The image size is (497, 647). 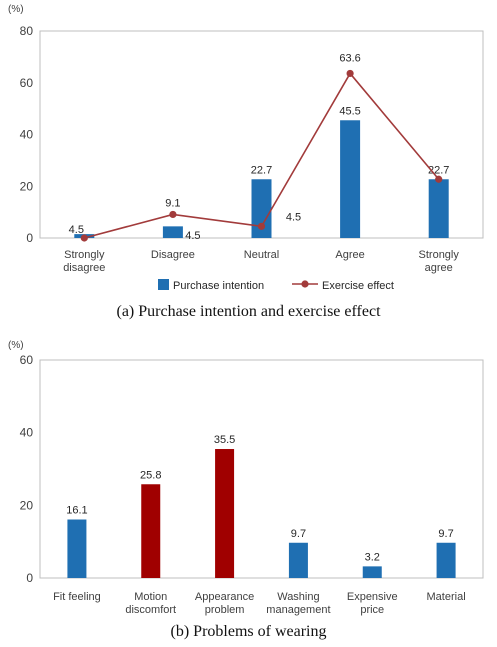 What do you see at coordinates (225, 610) in the screenshot?
I see `x-category-line-2-1: problem` at bounding box center [225, 610].